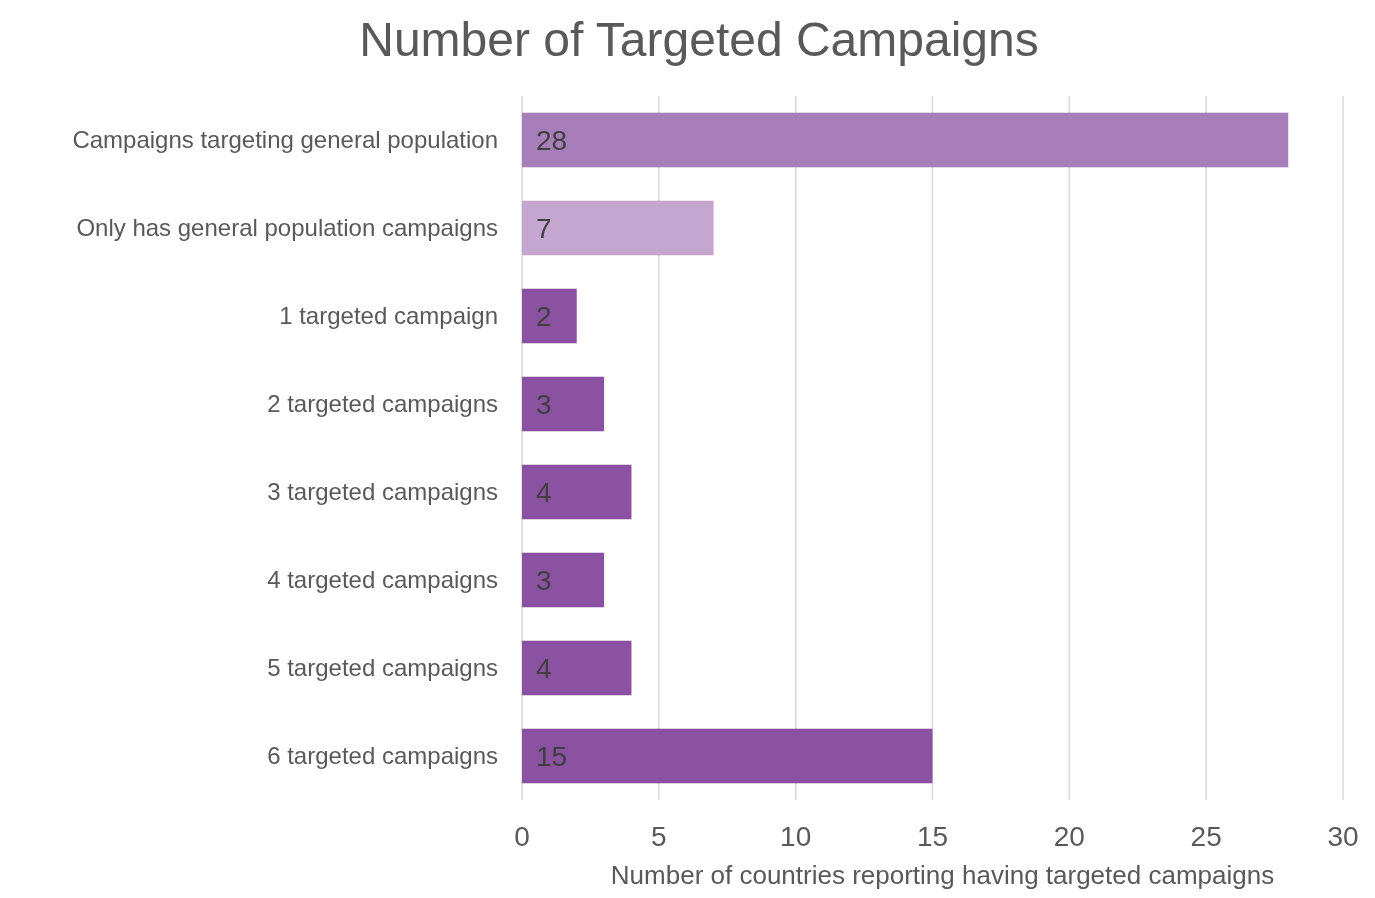 The width and height of the screenshot is (1375, 898). What do you see at coordinates (1069, 836) in the screenshot?
I see `x-tick-label: 20` at bounding box center [1069, 836].